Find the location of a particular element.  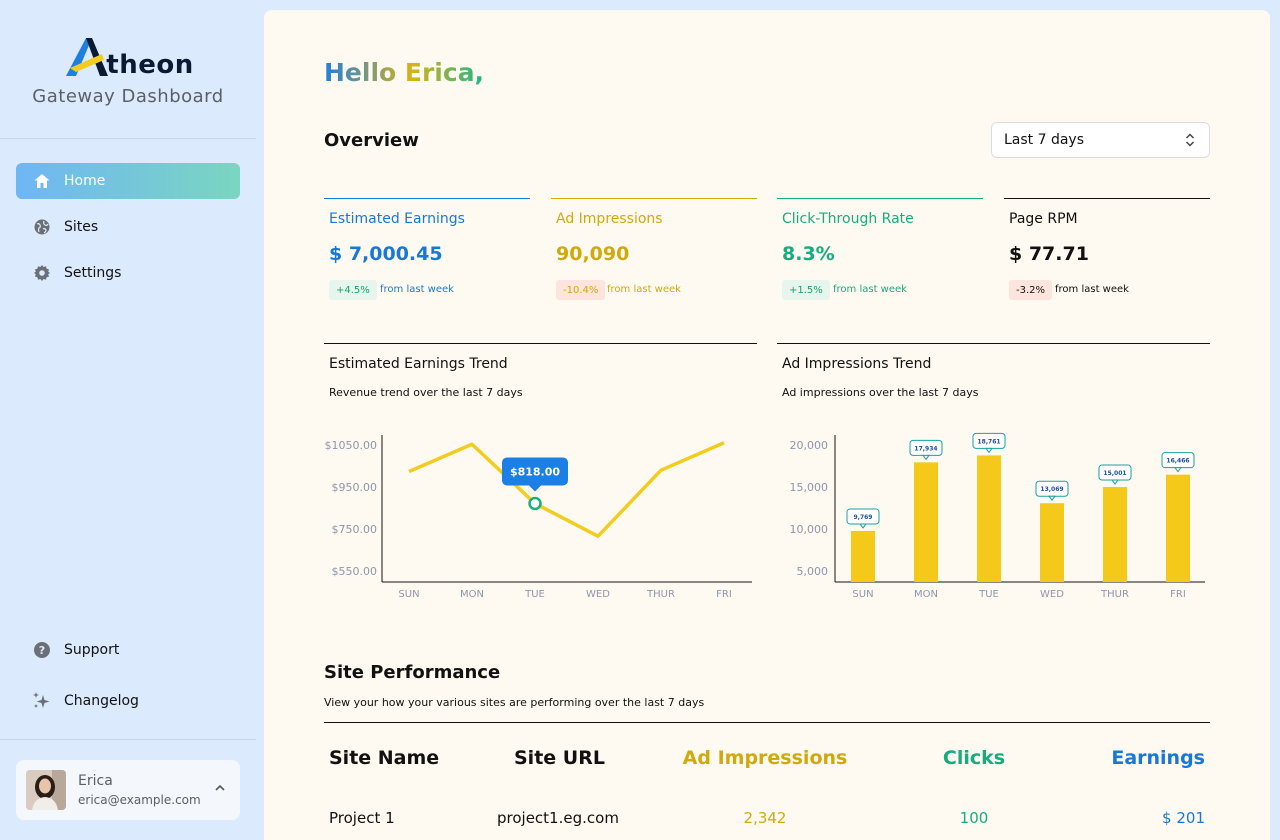

bar-value-label: 15,001 is located at coordinates (1114, 473).